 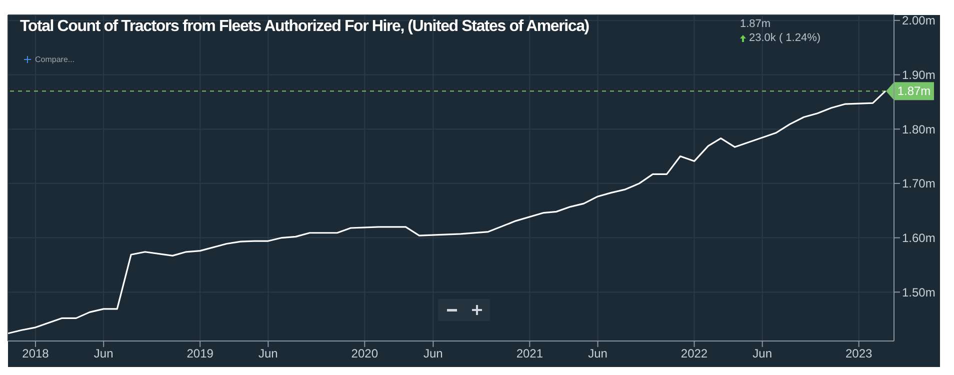 I want to click on x-tick-label: 2019, so click(x=200, y=353).